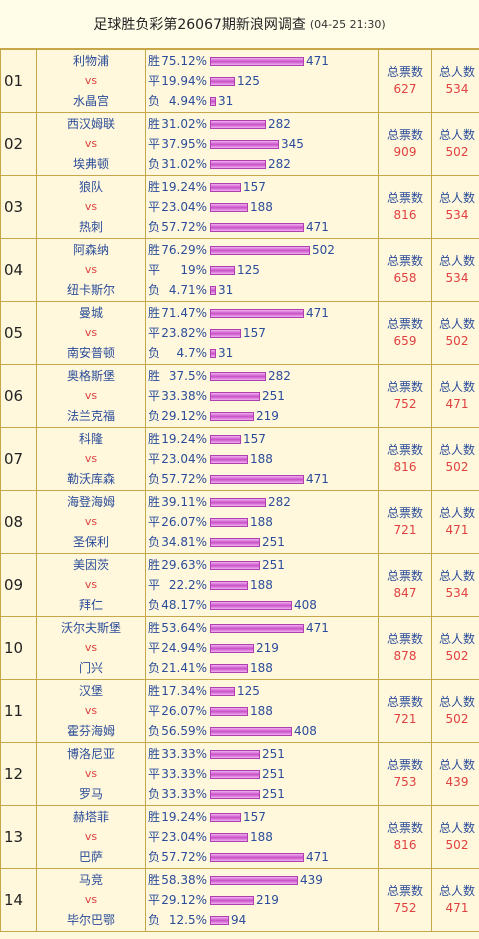  Describe the element at coordinates (193, 270) in the screenshot. I see `vote-draw-percent: 19%` at that location.